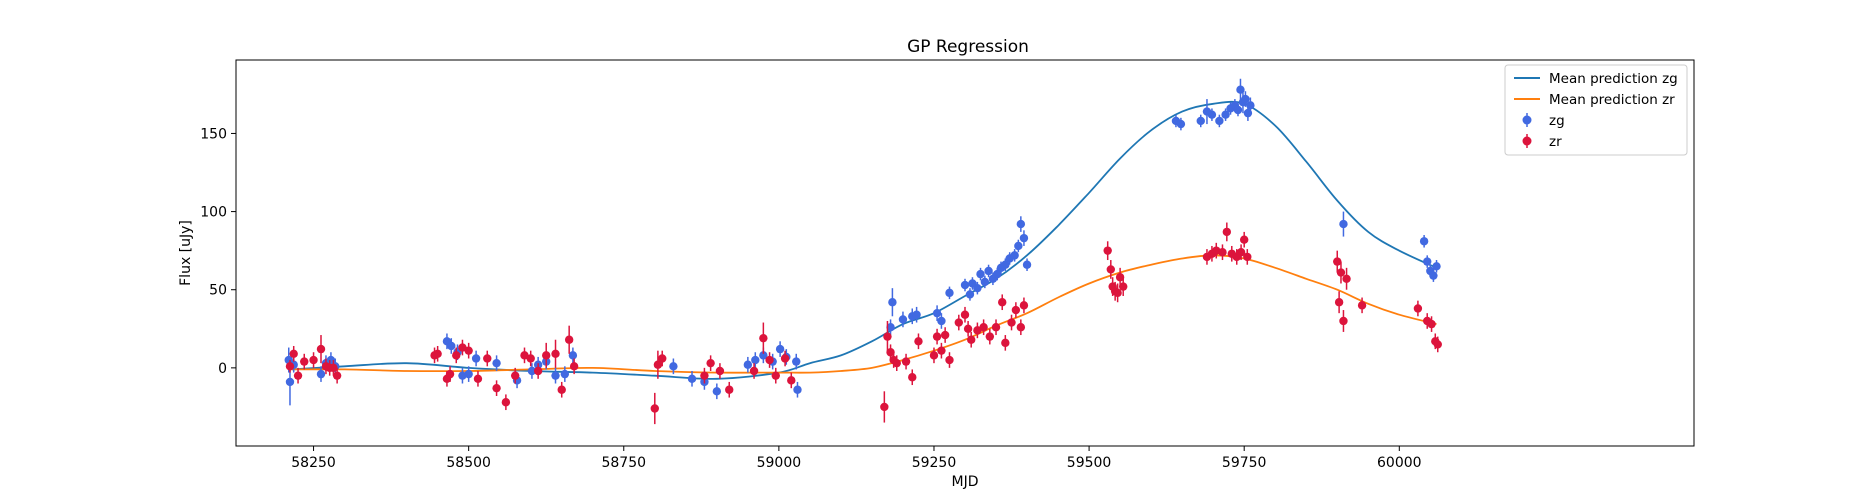  What do you see at coordinates (468, 463) in the screenshot?
I see `x-tick-label: 58500` at bounding box center [468, 463].